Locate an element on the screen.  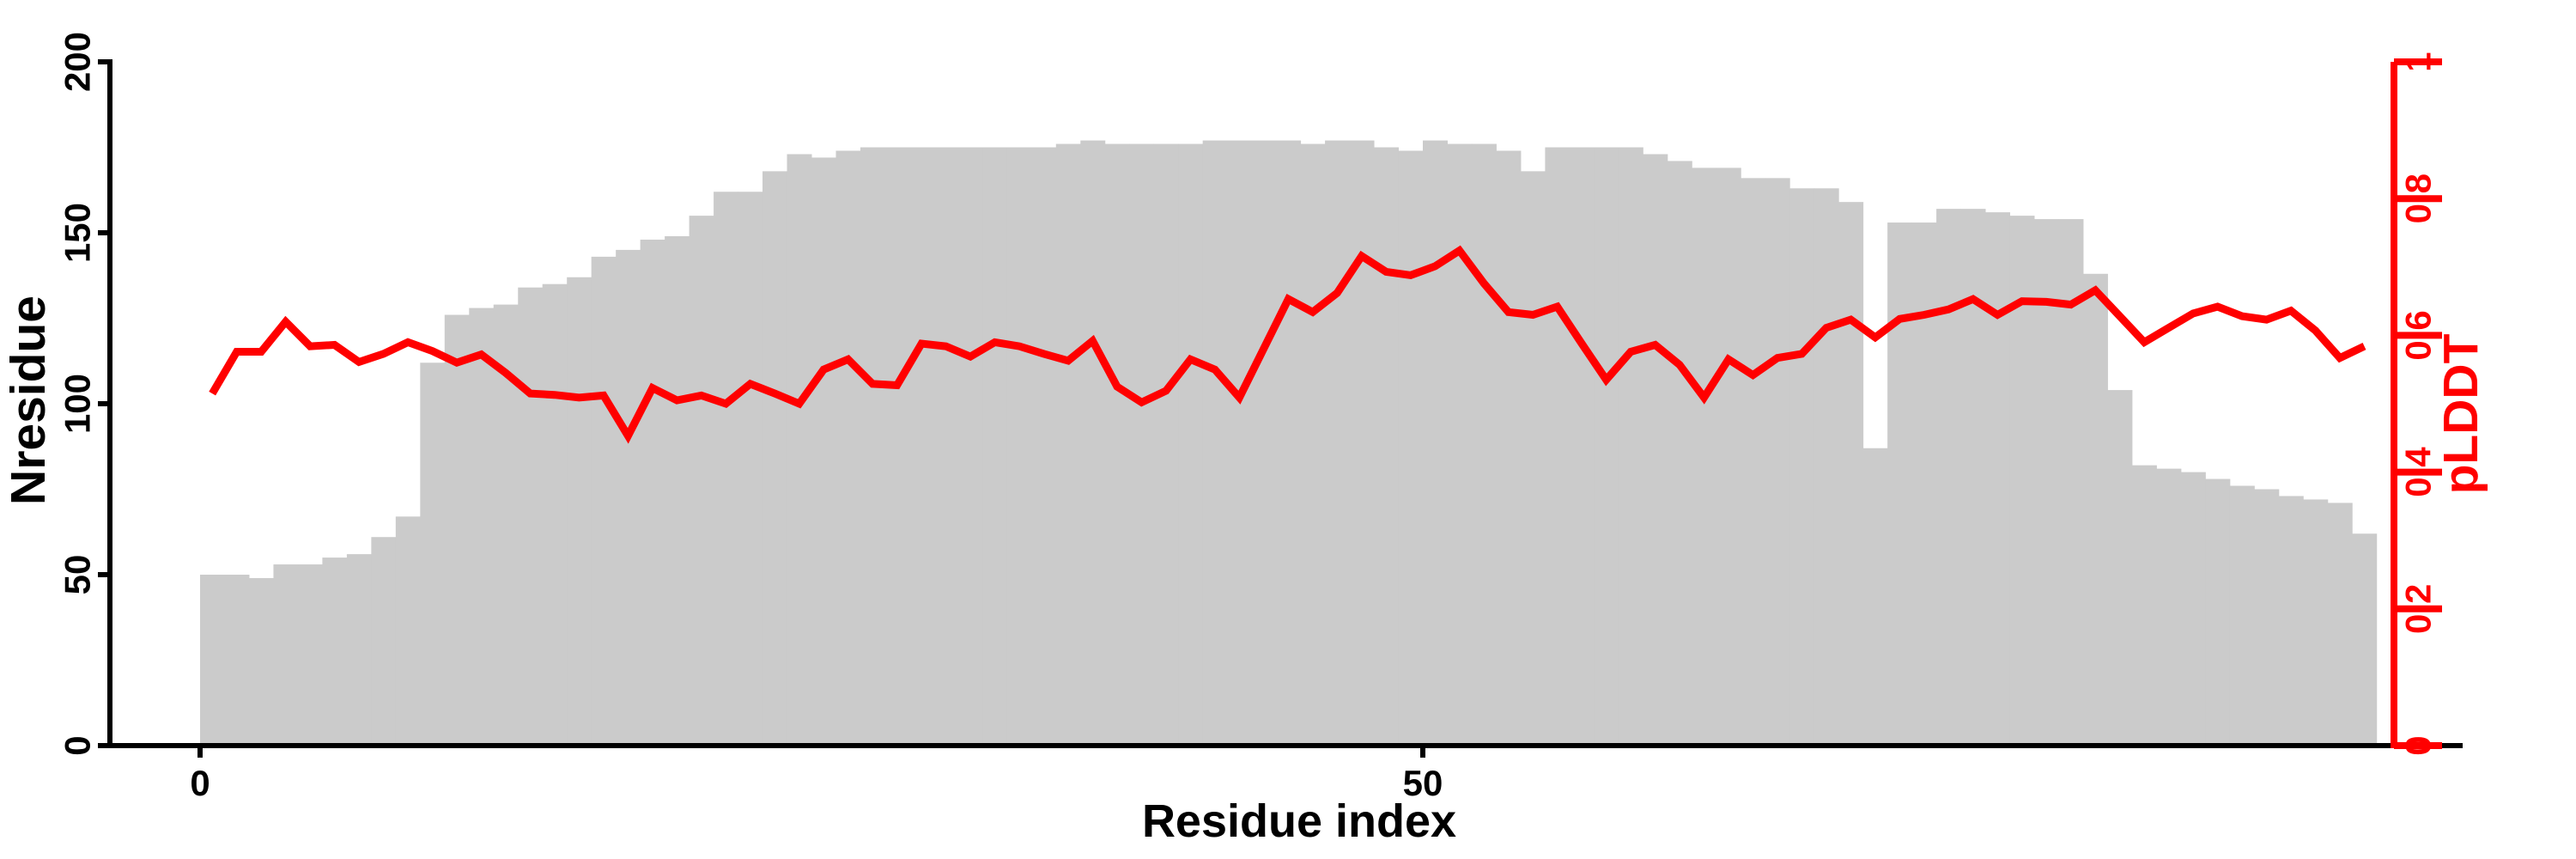
right-tick-label: 0.4 is located at coordinates (2419, 472).